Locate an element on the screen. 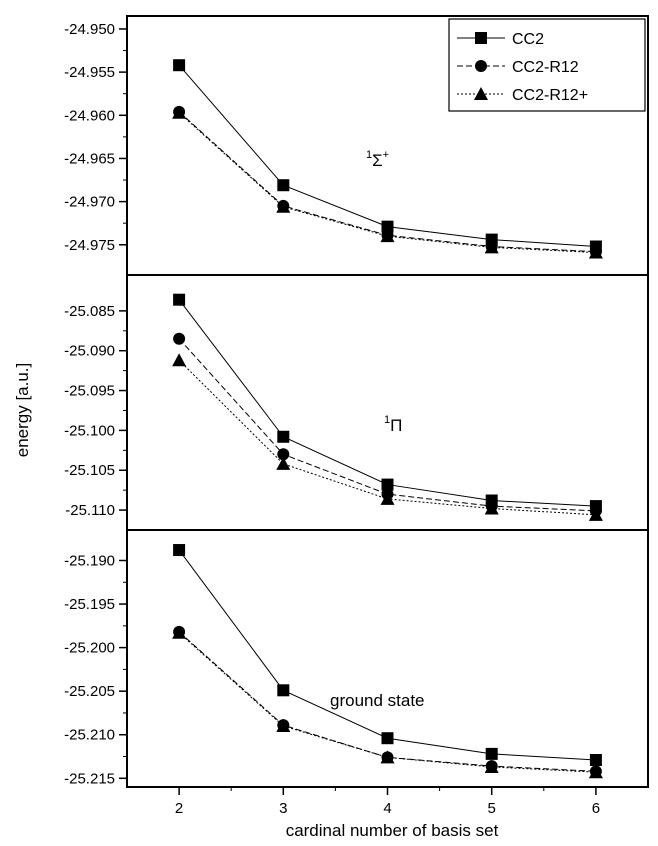 The width and height of the screenshot is (658, 846). state-label: 1Σ+ is located at coordinates (377, 159).